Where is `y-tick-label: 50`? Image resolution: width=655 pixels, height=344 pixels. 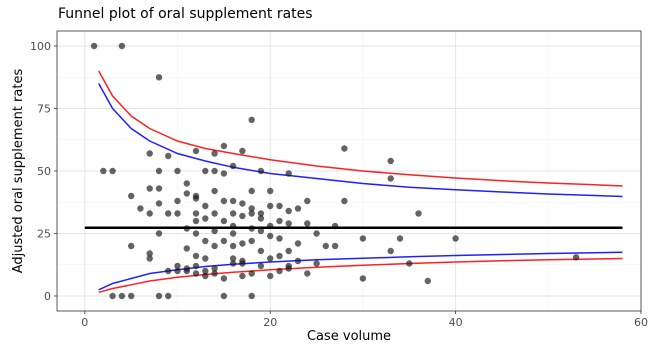
y-tick-label: 50 is located at coordinates (44, 171).